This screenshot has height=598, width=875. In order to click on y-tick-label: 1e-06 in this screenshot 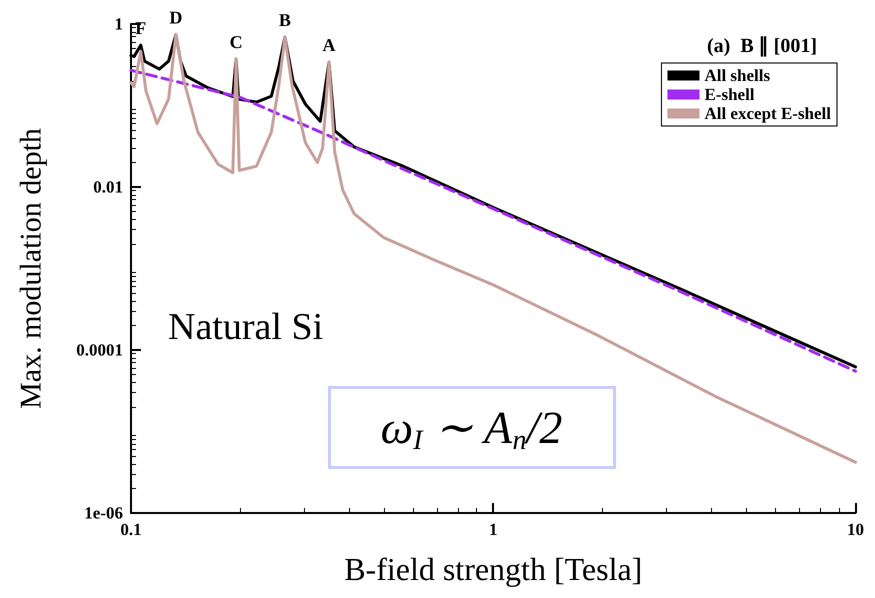, I will do `click(103, 513)`.